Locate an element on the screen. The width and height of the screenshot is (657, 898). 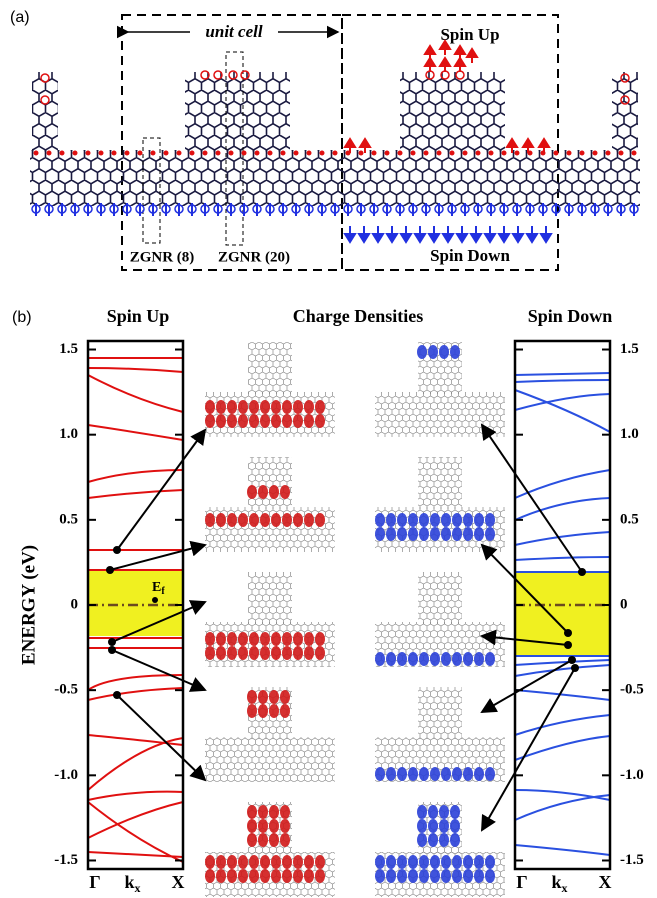
y-tick-label: 0.5 is located at coordinates (68, 519).